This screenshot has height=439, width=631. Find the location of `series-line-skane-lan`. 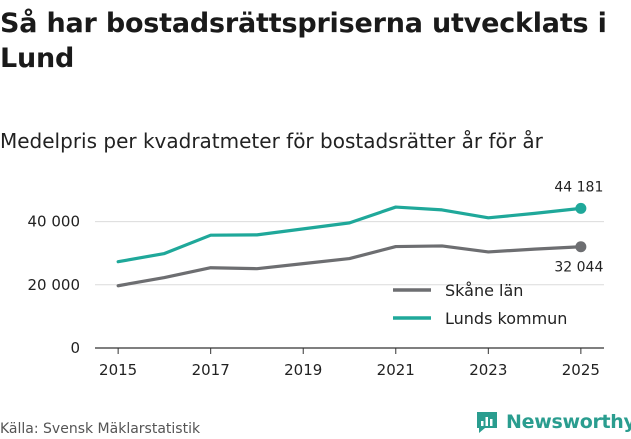

series-line-skane-lan is located at coordinates (349, 266).